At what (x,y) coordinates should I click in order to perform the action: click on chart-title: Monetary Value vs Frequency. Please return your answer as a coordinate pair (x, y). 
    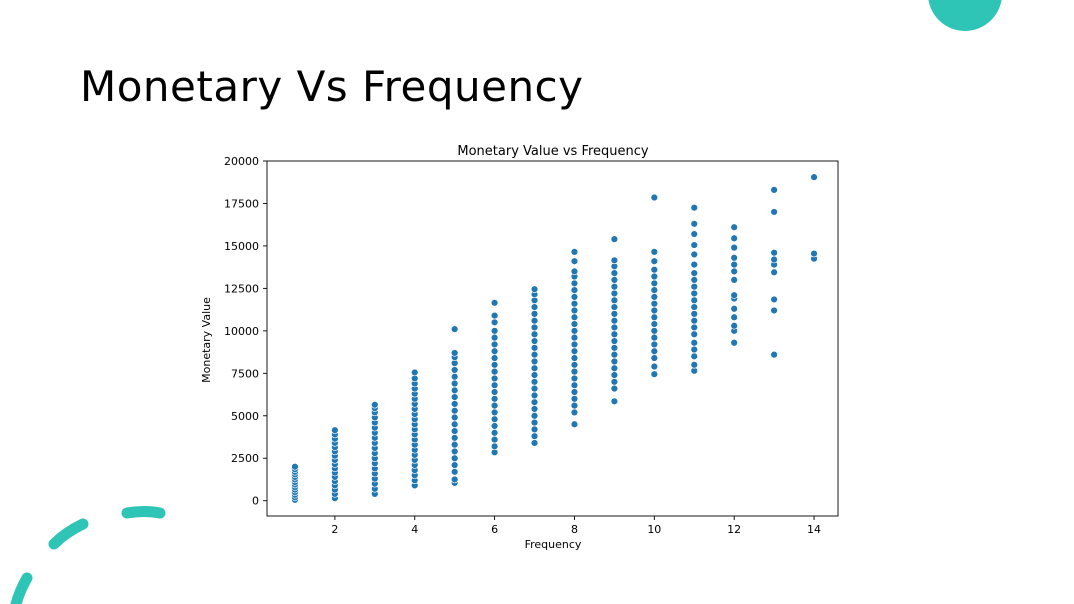
    Looking at the image, I should click on (553, 151).